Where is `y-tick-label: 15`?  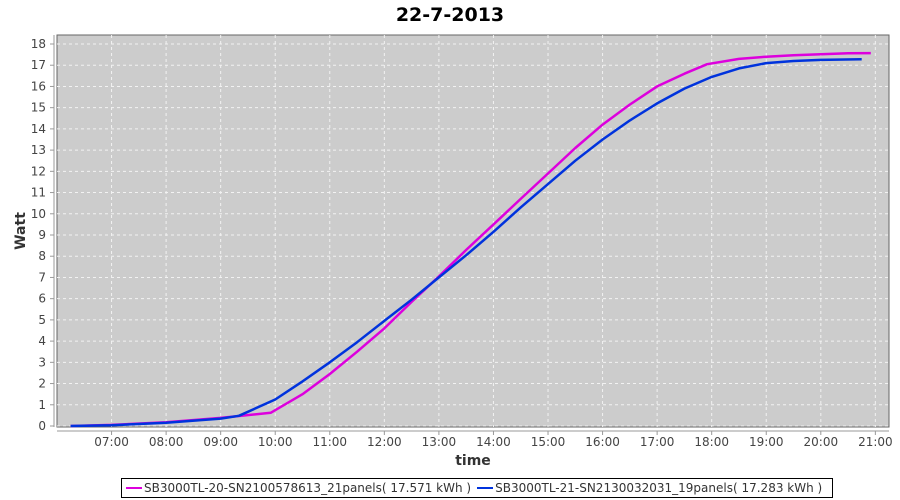
y-tick-label: 15 is located at coordinates (38, 108).